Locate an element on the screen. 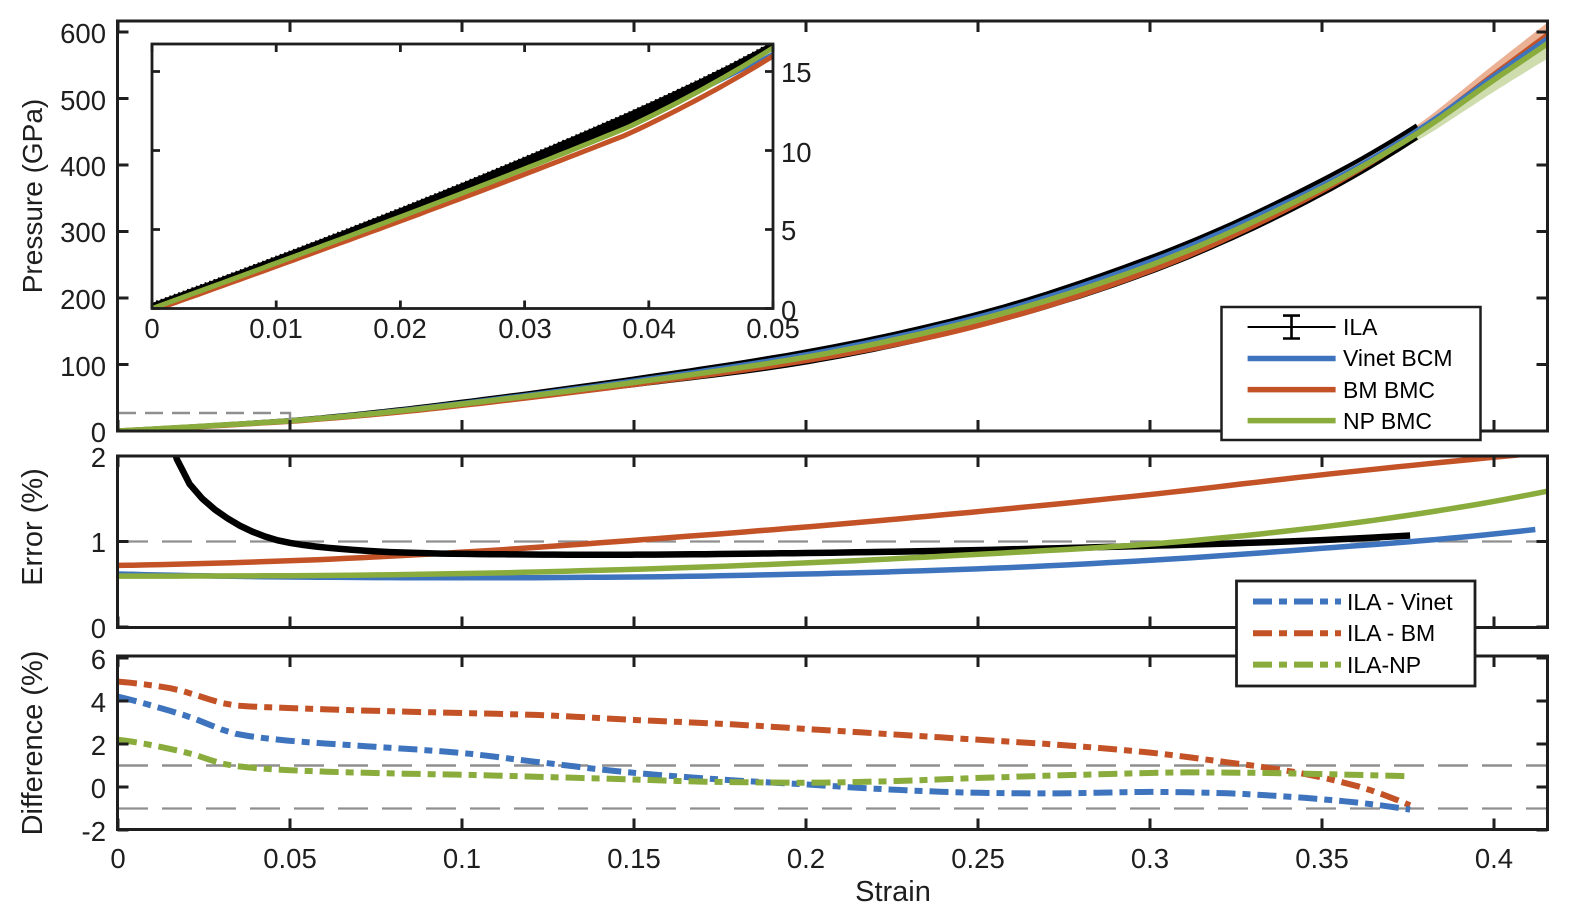  svg-text: 6 is located at coordinates (98, 659).